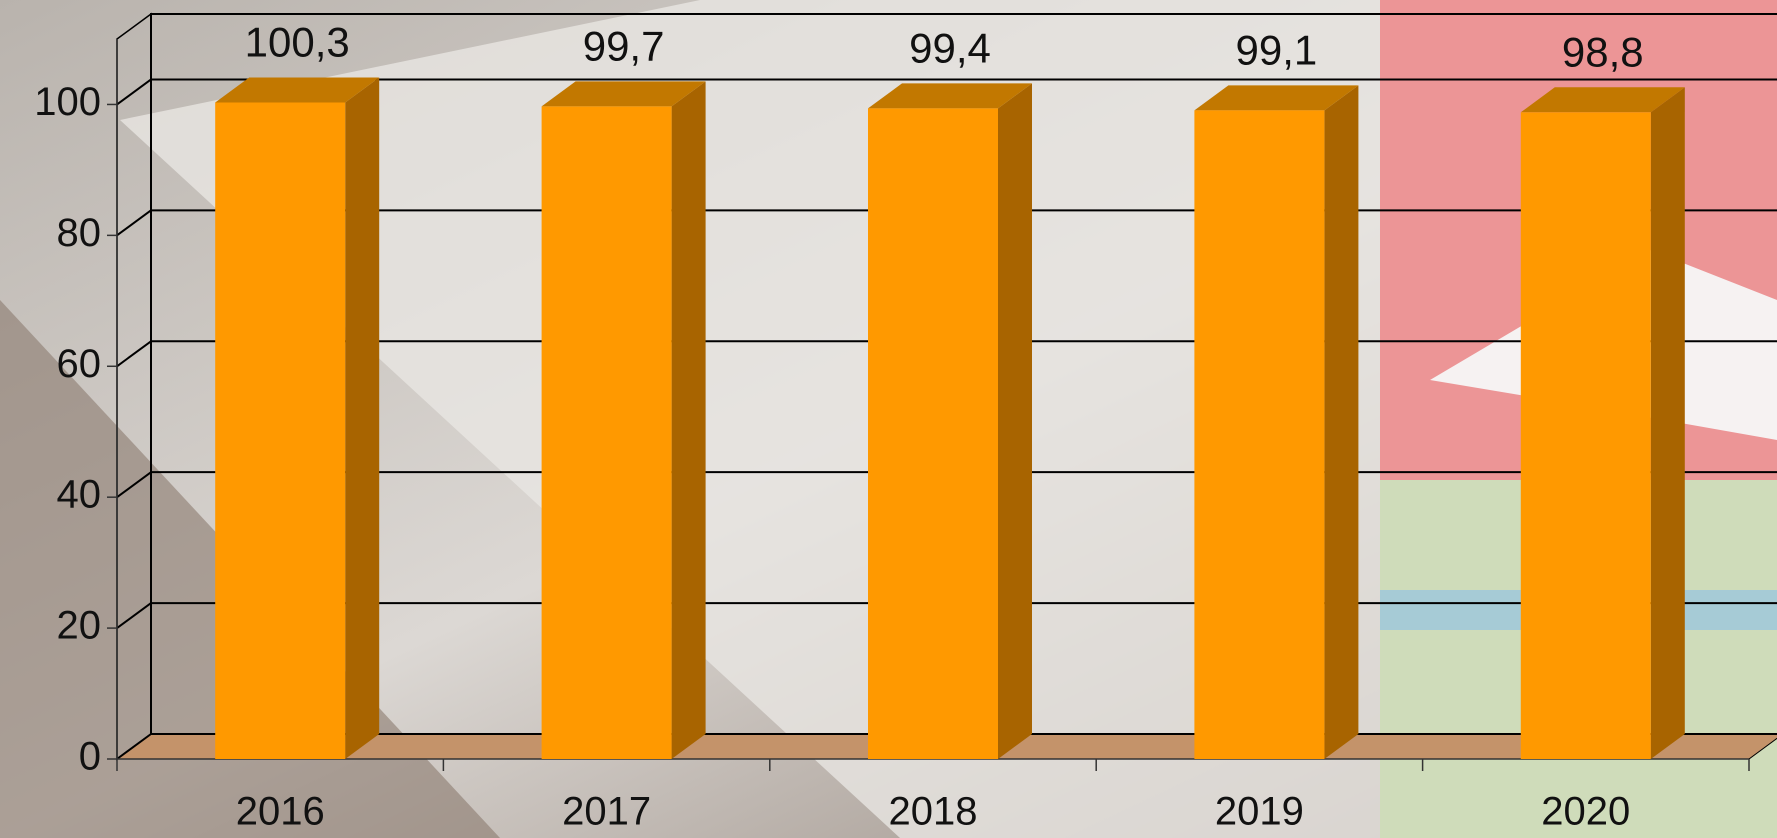 This screenshot has width=1777, height=838. Describe the element at coordinates (950, 47) in the screenshot. I see `value-label: 99,4` at that location.